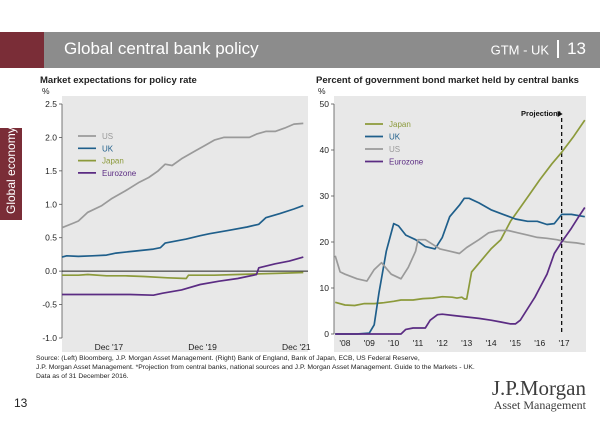 This screenshot has width=600, height=424. What do you see at coordinates (49, 338) in the screenshot?
I see `y-tick-label: -1.0` at bounding box center [49, 338].